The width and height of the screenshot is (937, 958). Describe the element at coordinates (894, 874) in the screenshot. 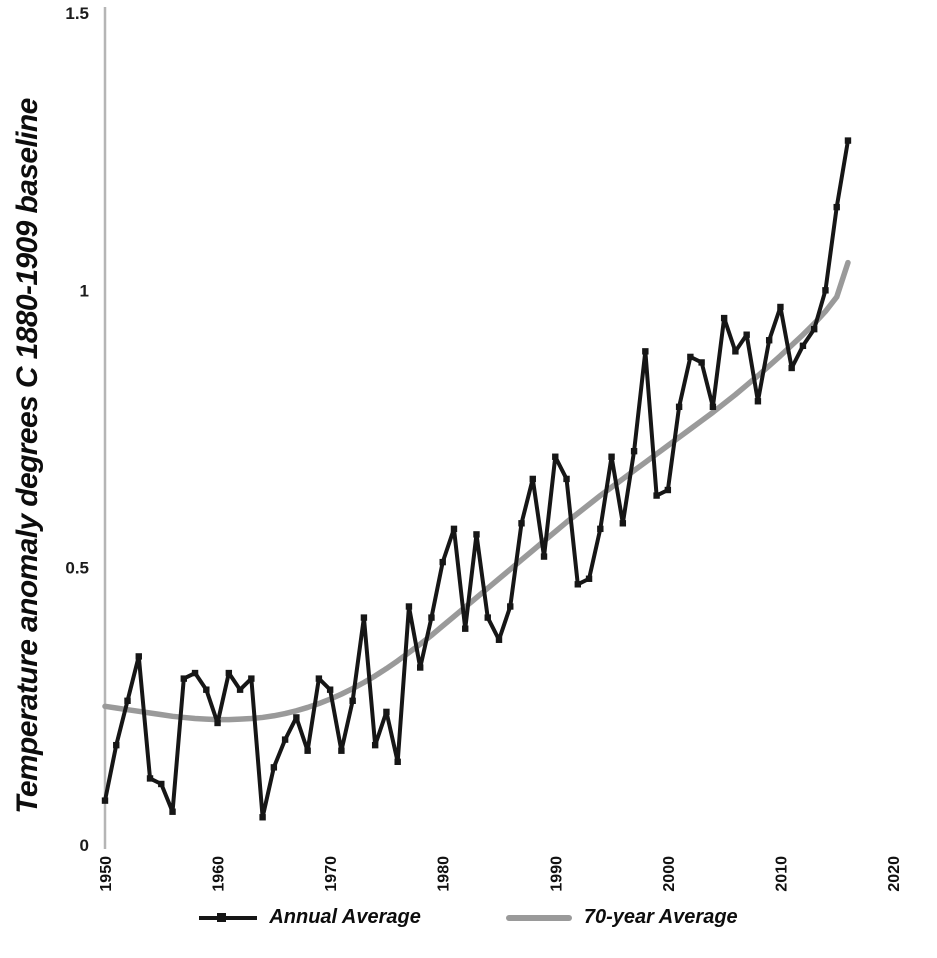

I see `x-tick-label: 2020` at that location.